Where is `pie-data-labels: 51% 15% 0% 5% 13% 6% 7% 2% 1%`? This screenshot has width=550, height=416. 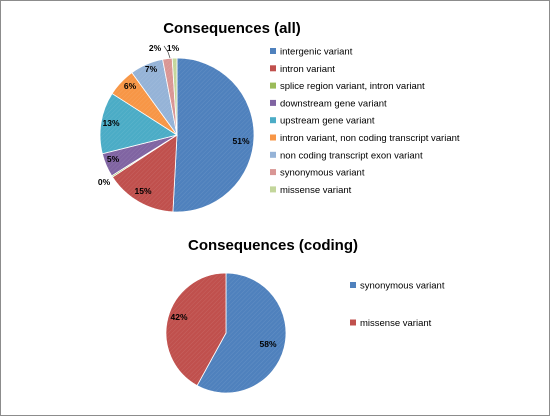 pie-data-labels: 51% 15% 0% 5% 13% 6% 7% 2% 1% is located at coordinates (174, 119).